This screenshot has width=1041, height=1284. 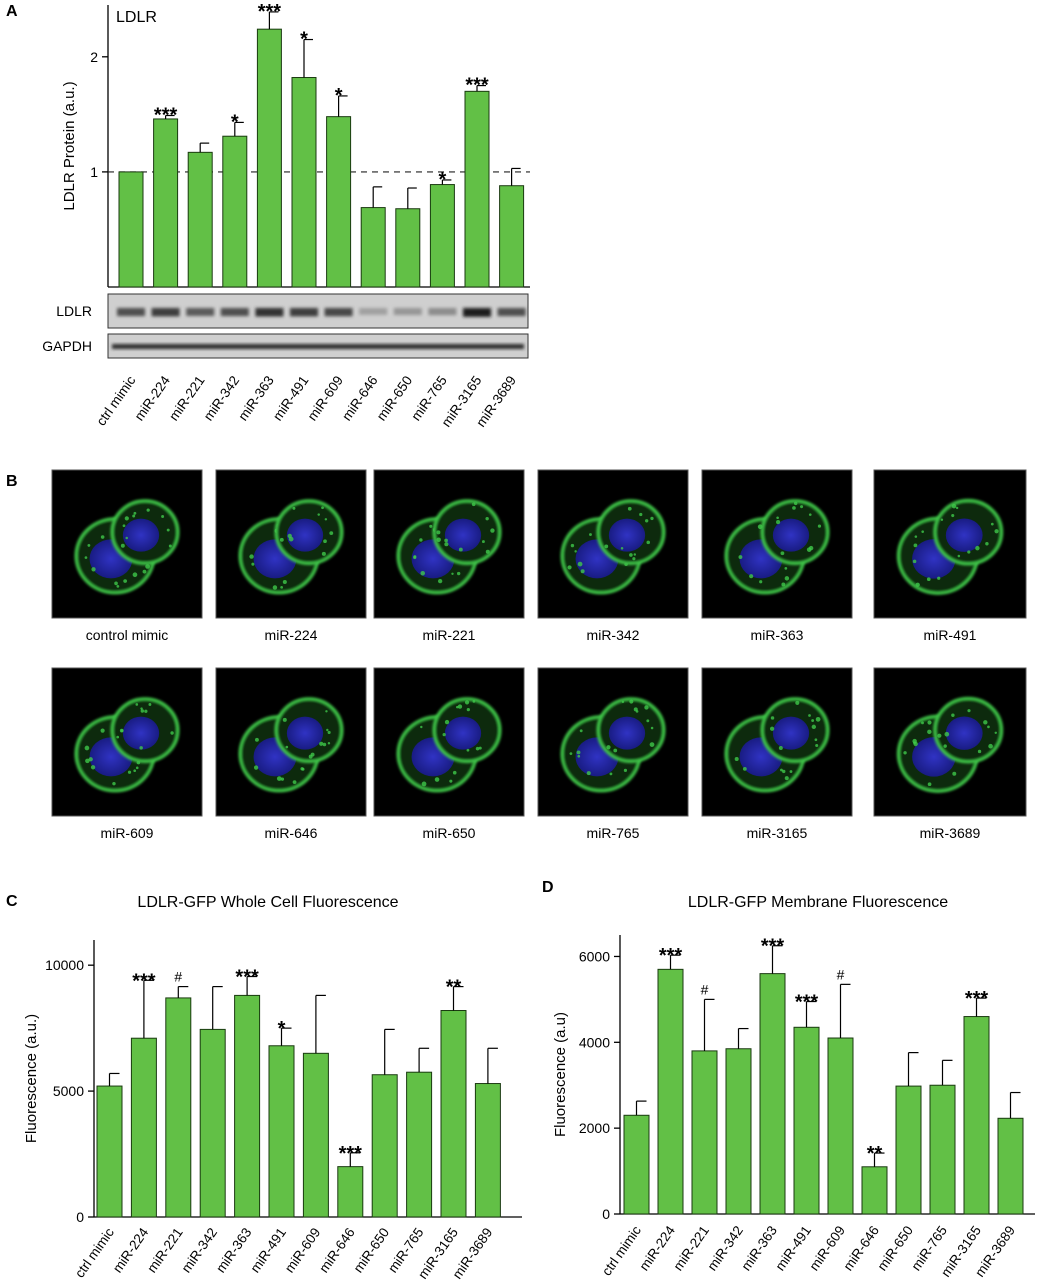 I want to click on micrograph-caption: control mimic, so click(x=127, y=635).